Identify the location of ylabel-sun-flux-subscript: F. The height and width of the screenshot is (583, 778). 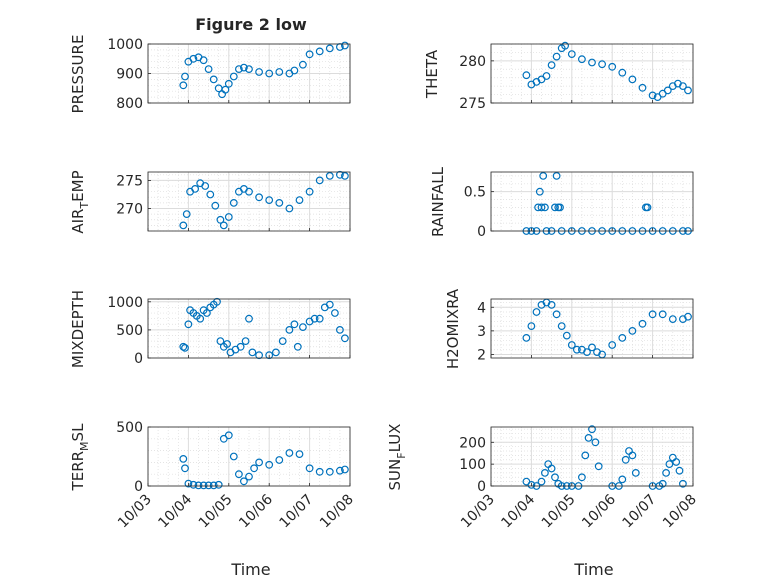
(401, 455).